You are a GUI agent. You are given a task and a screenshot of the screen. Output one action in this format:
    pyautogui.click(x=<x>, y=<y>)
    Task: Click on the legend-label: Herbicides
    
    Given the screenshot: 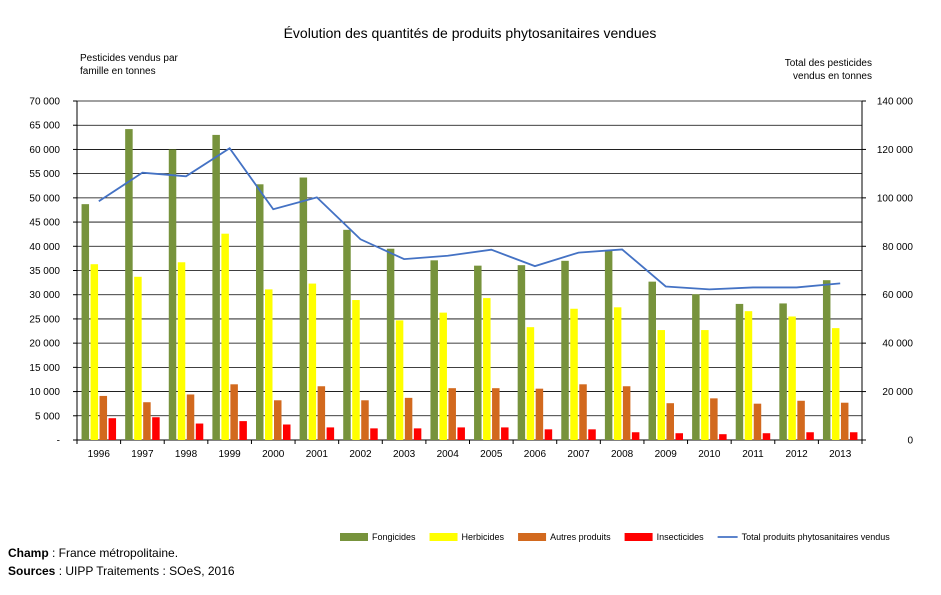 What is the action you would take?
    pyautogui.click(x=483, y=537)
    